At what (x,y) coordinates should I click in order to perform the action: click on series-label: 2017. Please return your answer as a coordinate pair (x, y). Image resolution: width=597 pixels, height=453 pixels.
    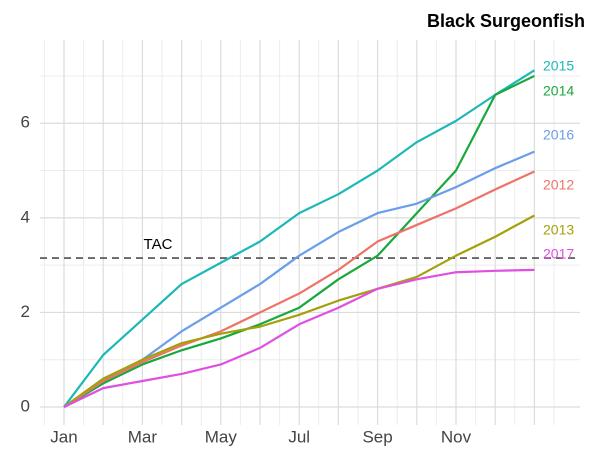
    Looking at the image, I should click on (558, 254).